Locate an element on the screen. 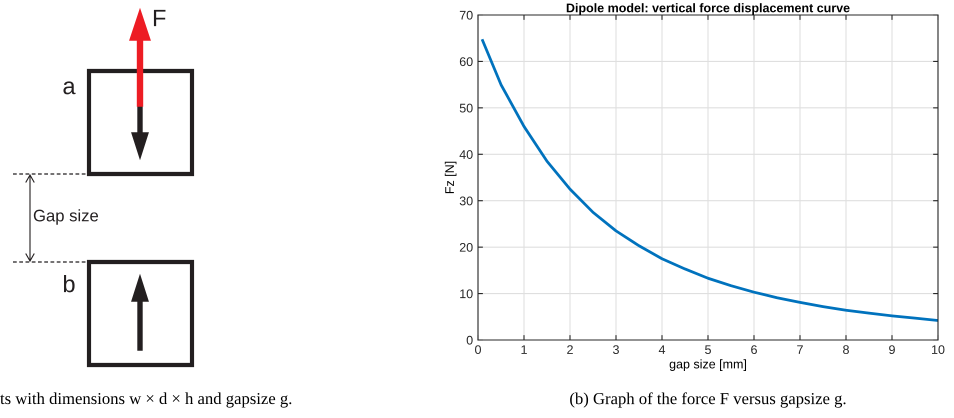  y-tick-label: 20 is located at coordinates (466, 247).